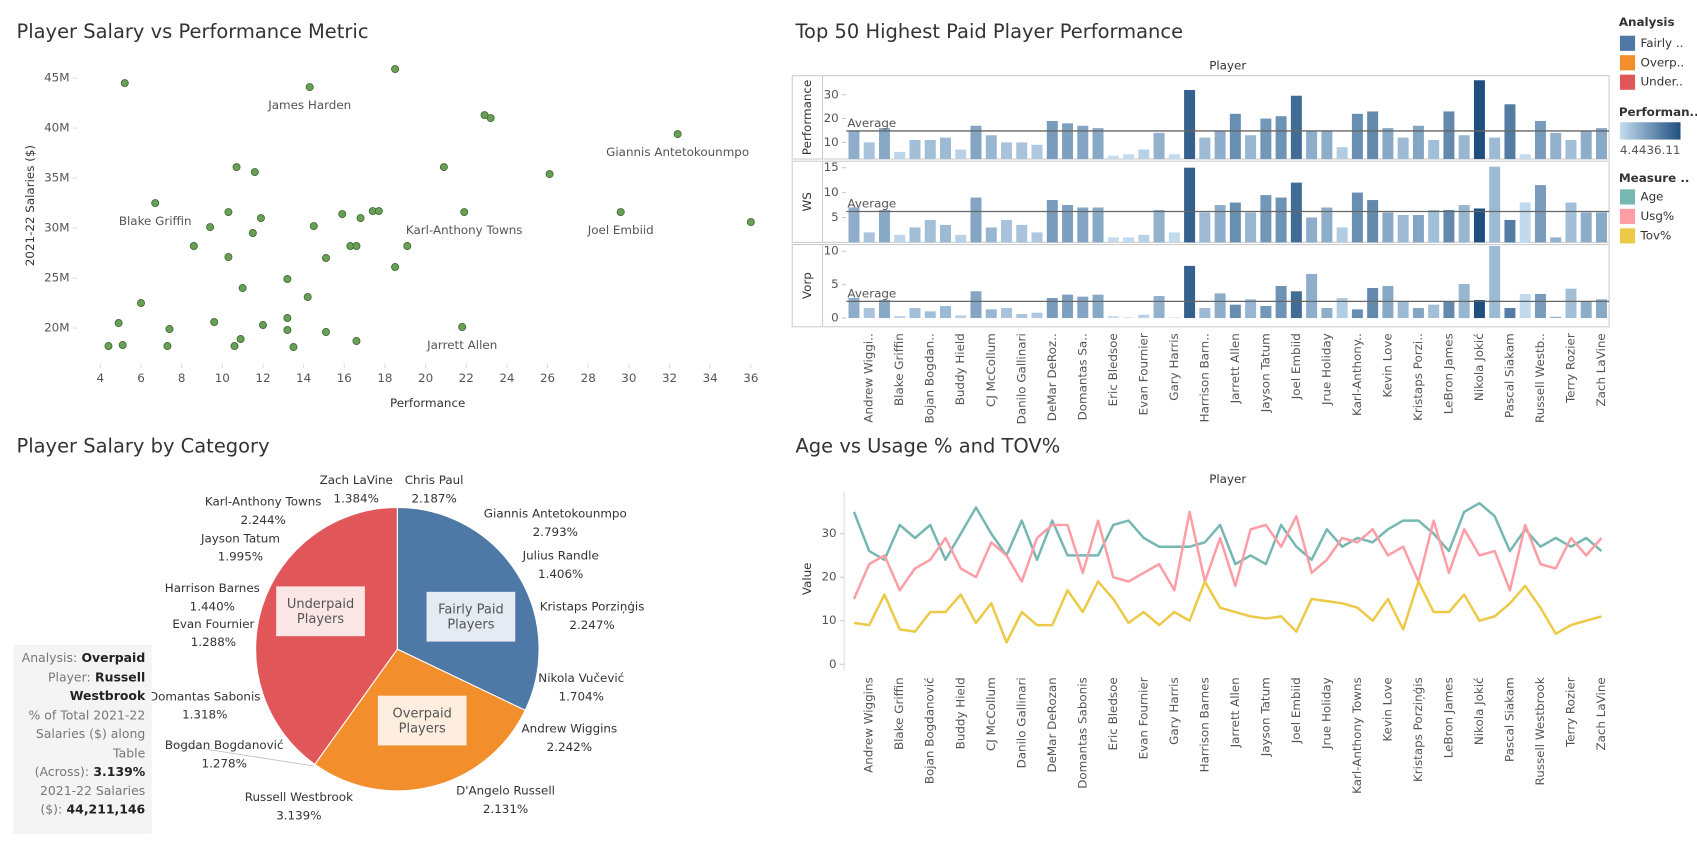 The height and width of the screenshot is (845, 1697). What do you see at coordinates (1627, 82) in the screenshot?
I see `legend-swatch` at bounding box center [1627, 82].